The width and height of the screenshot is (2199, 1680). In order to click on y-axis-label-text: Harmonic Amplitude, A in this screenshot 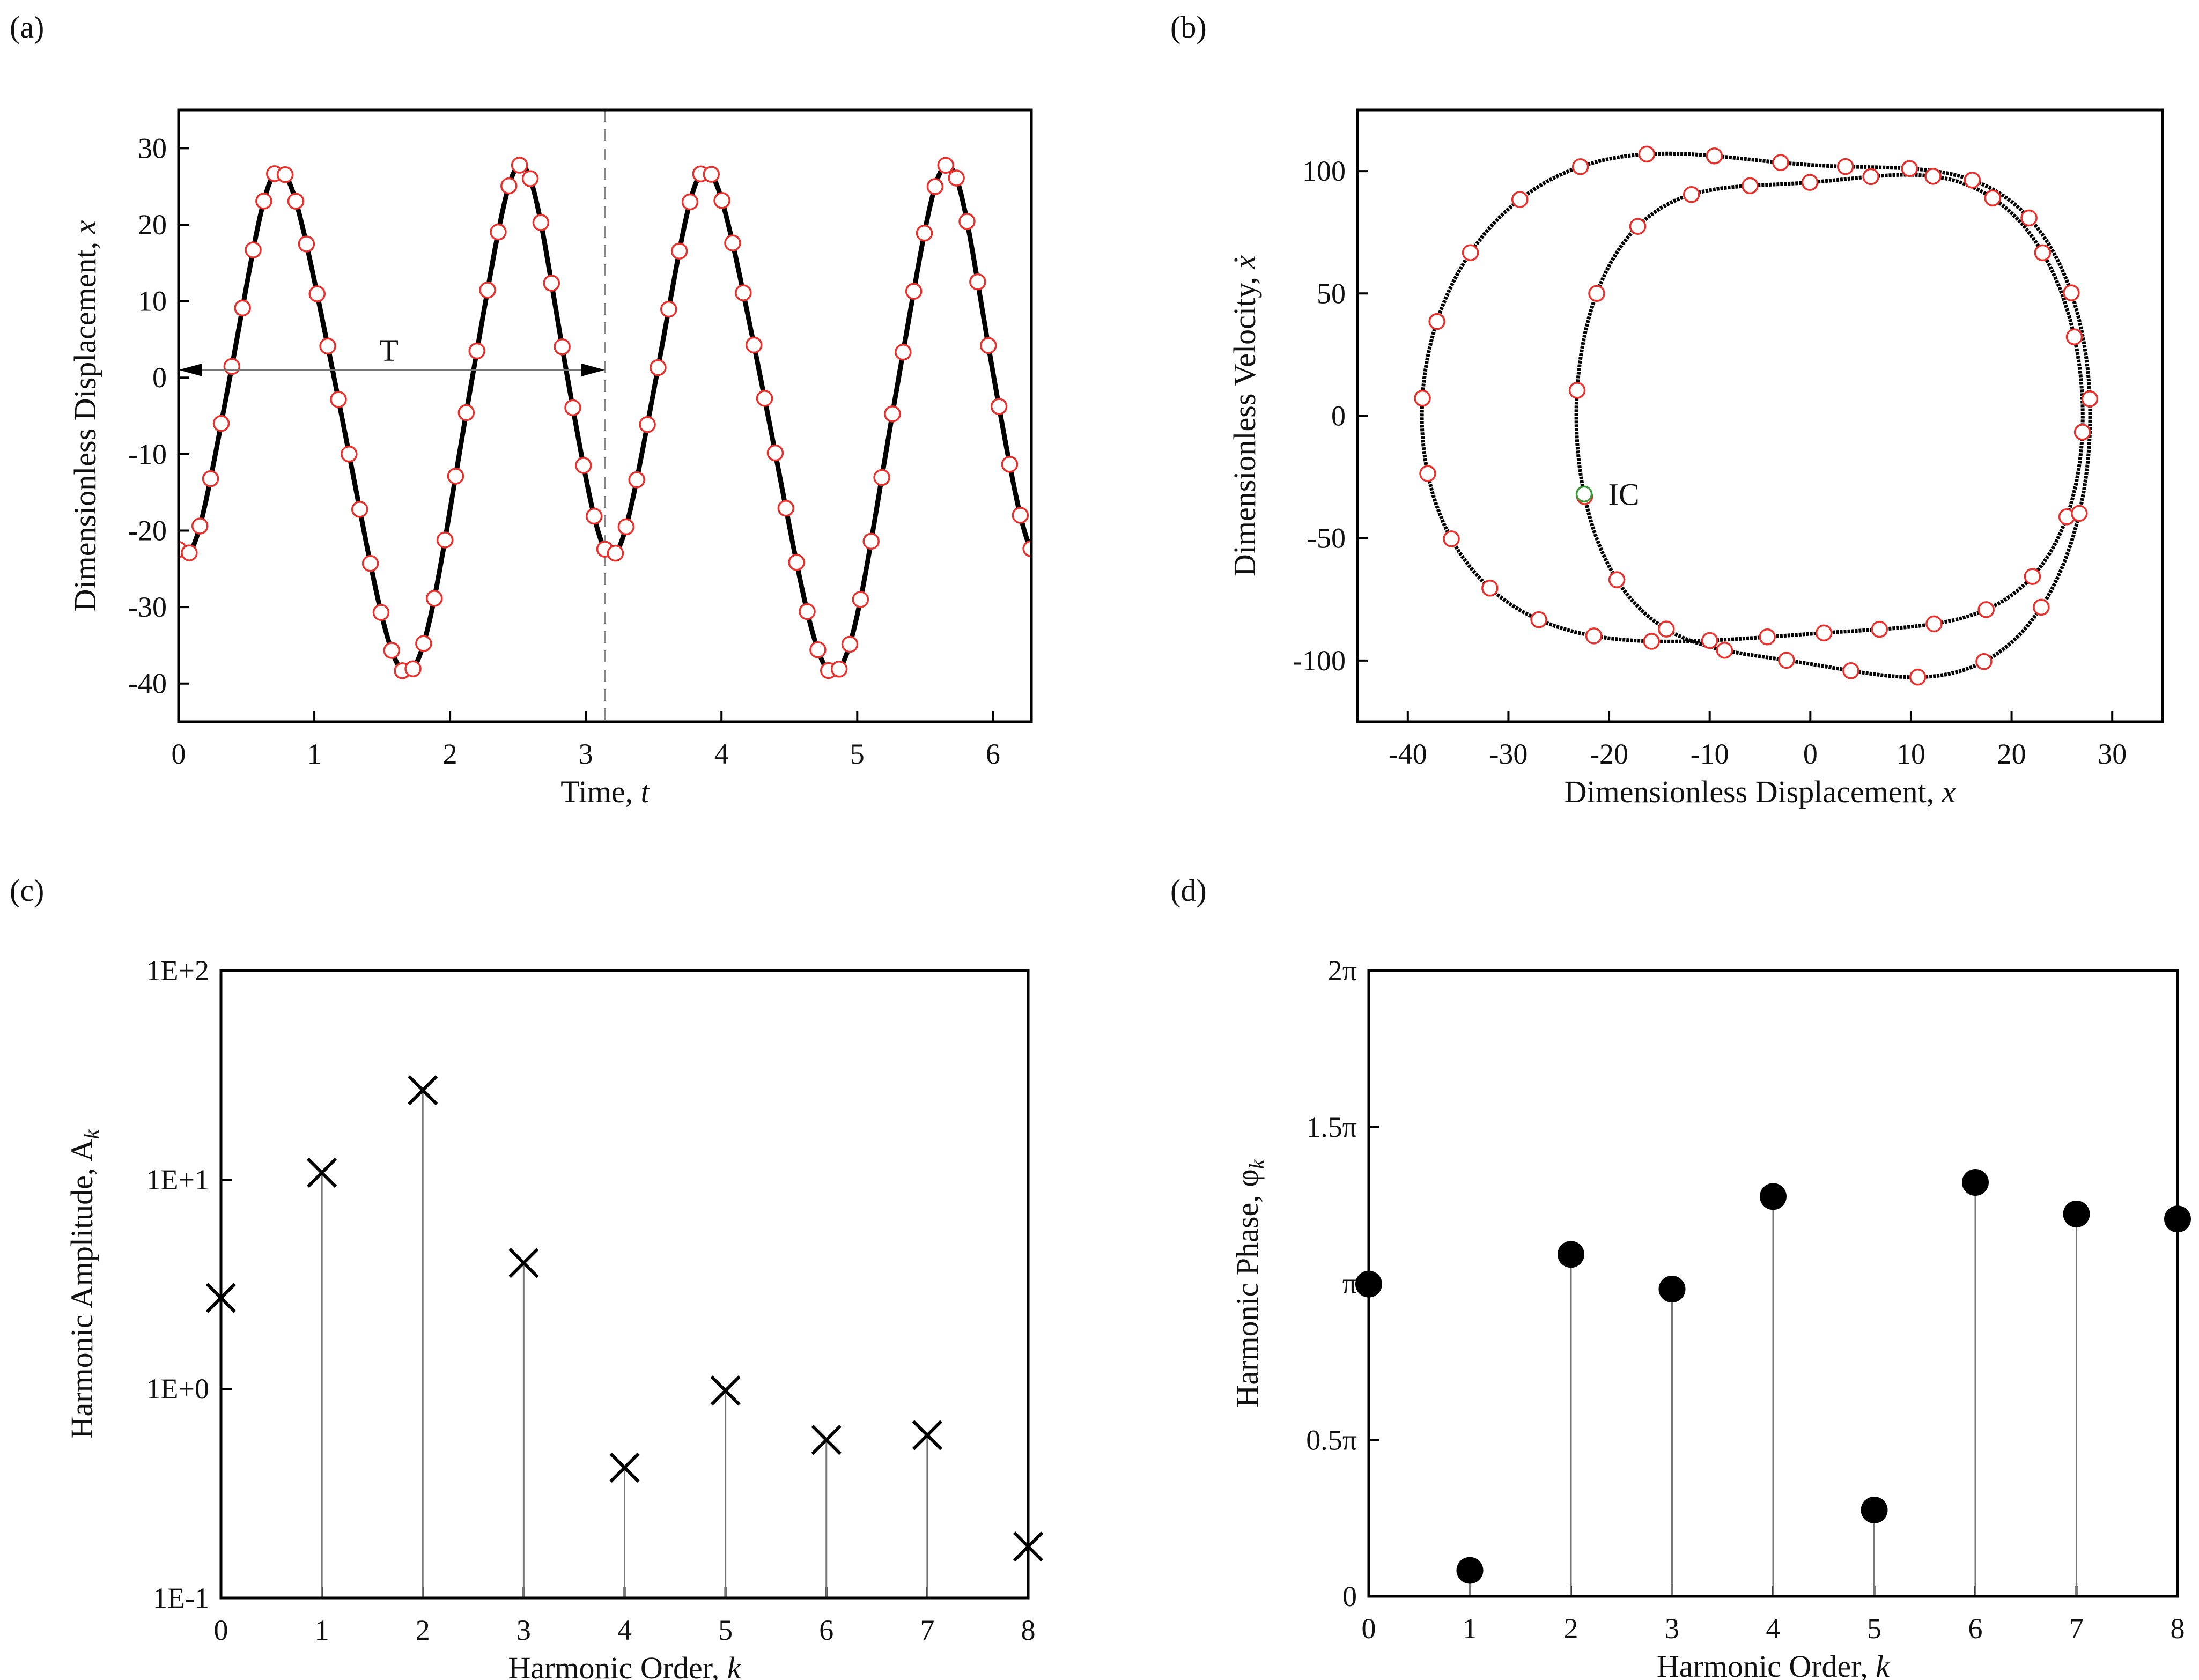, I will do `click(82, 1289)`.